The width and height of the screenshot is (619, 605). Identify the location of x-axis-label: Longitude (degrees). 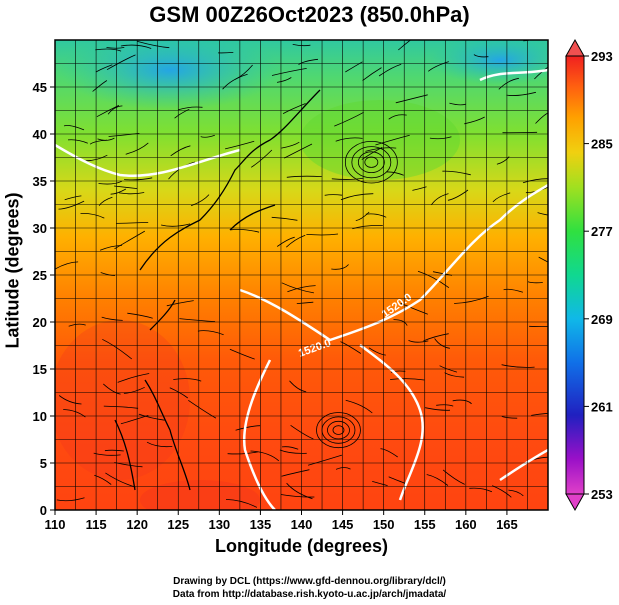
(301, 546).